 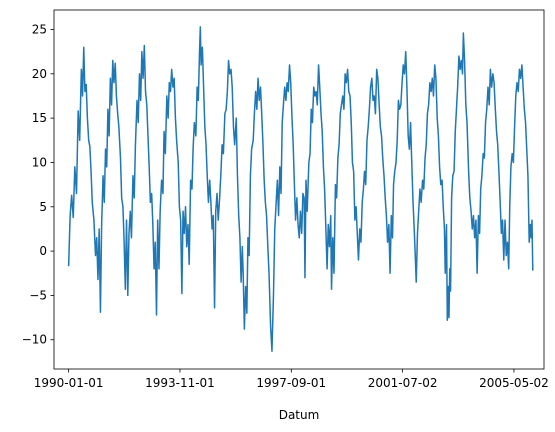 I want to click on y-axis: −10 −5 0 5 10 15 20 25, so click(x=38, y=185).